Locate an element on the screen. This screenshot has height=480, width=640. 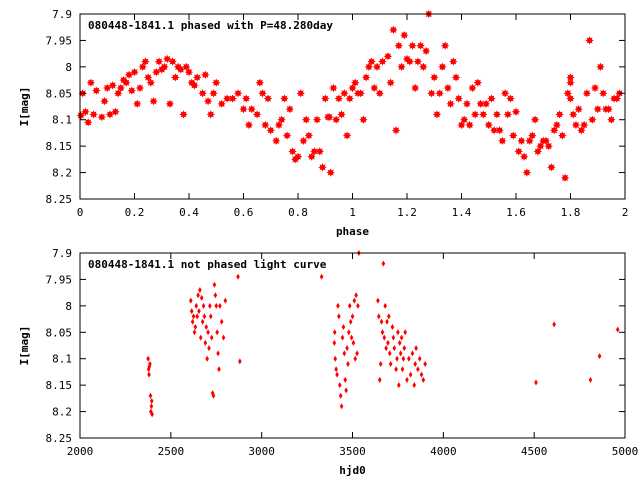
y-tick-label: 7.95 is located at coordinates (59, 40).